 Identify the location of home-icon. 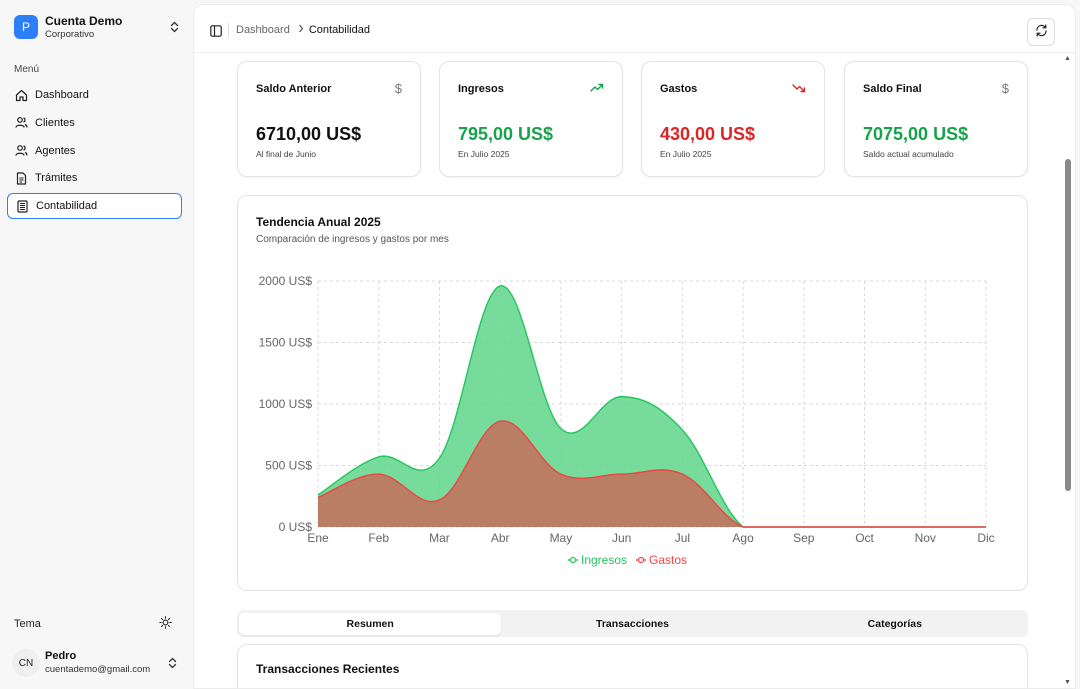
(21, 95).